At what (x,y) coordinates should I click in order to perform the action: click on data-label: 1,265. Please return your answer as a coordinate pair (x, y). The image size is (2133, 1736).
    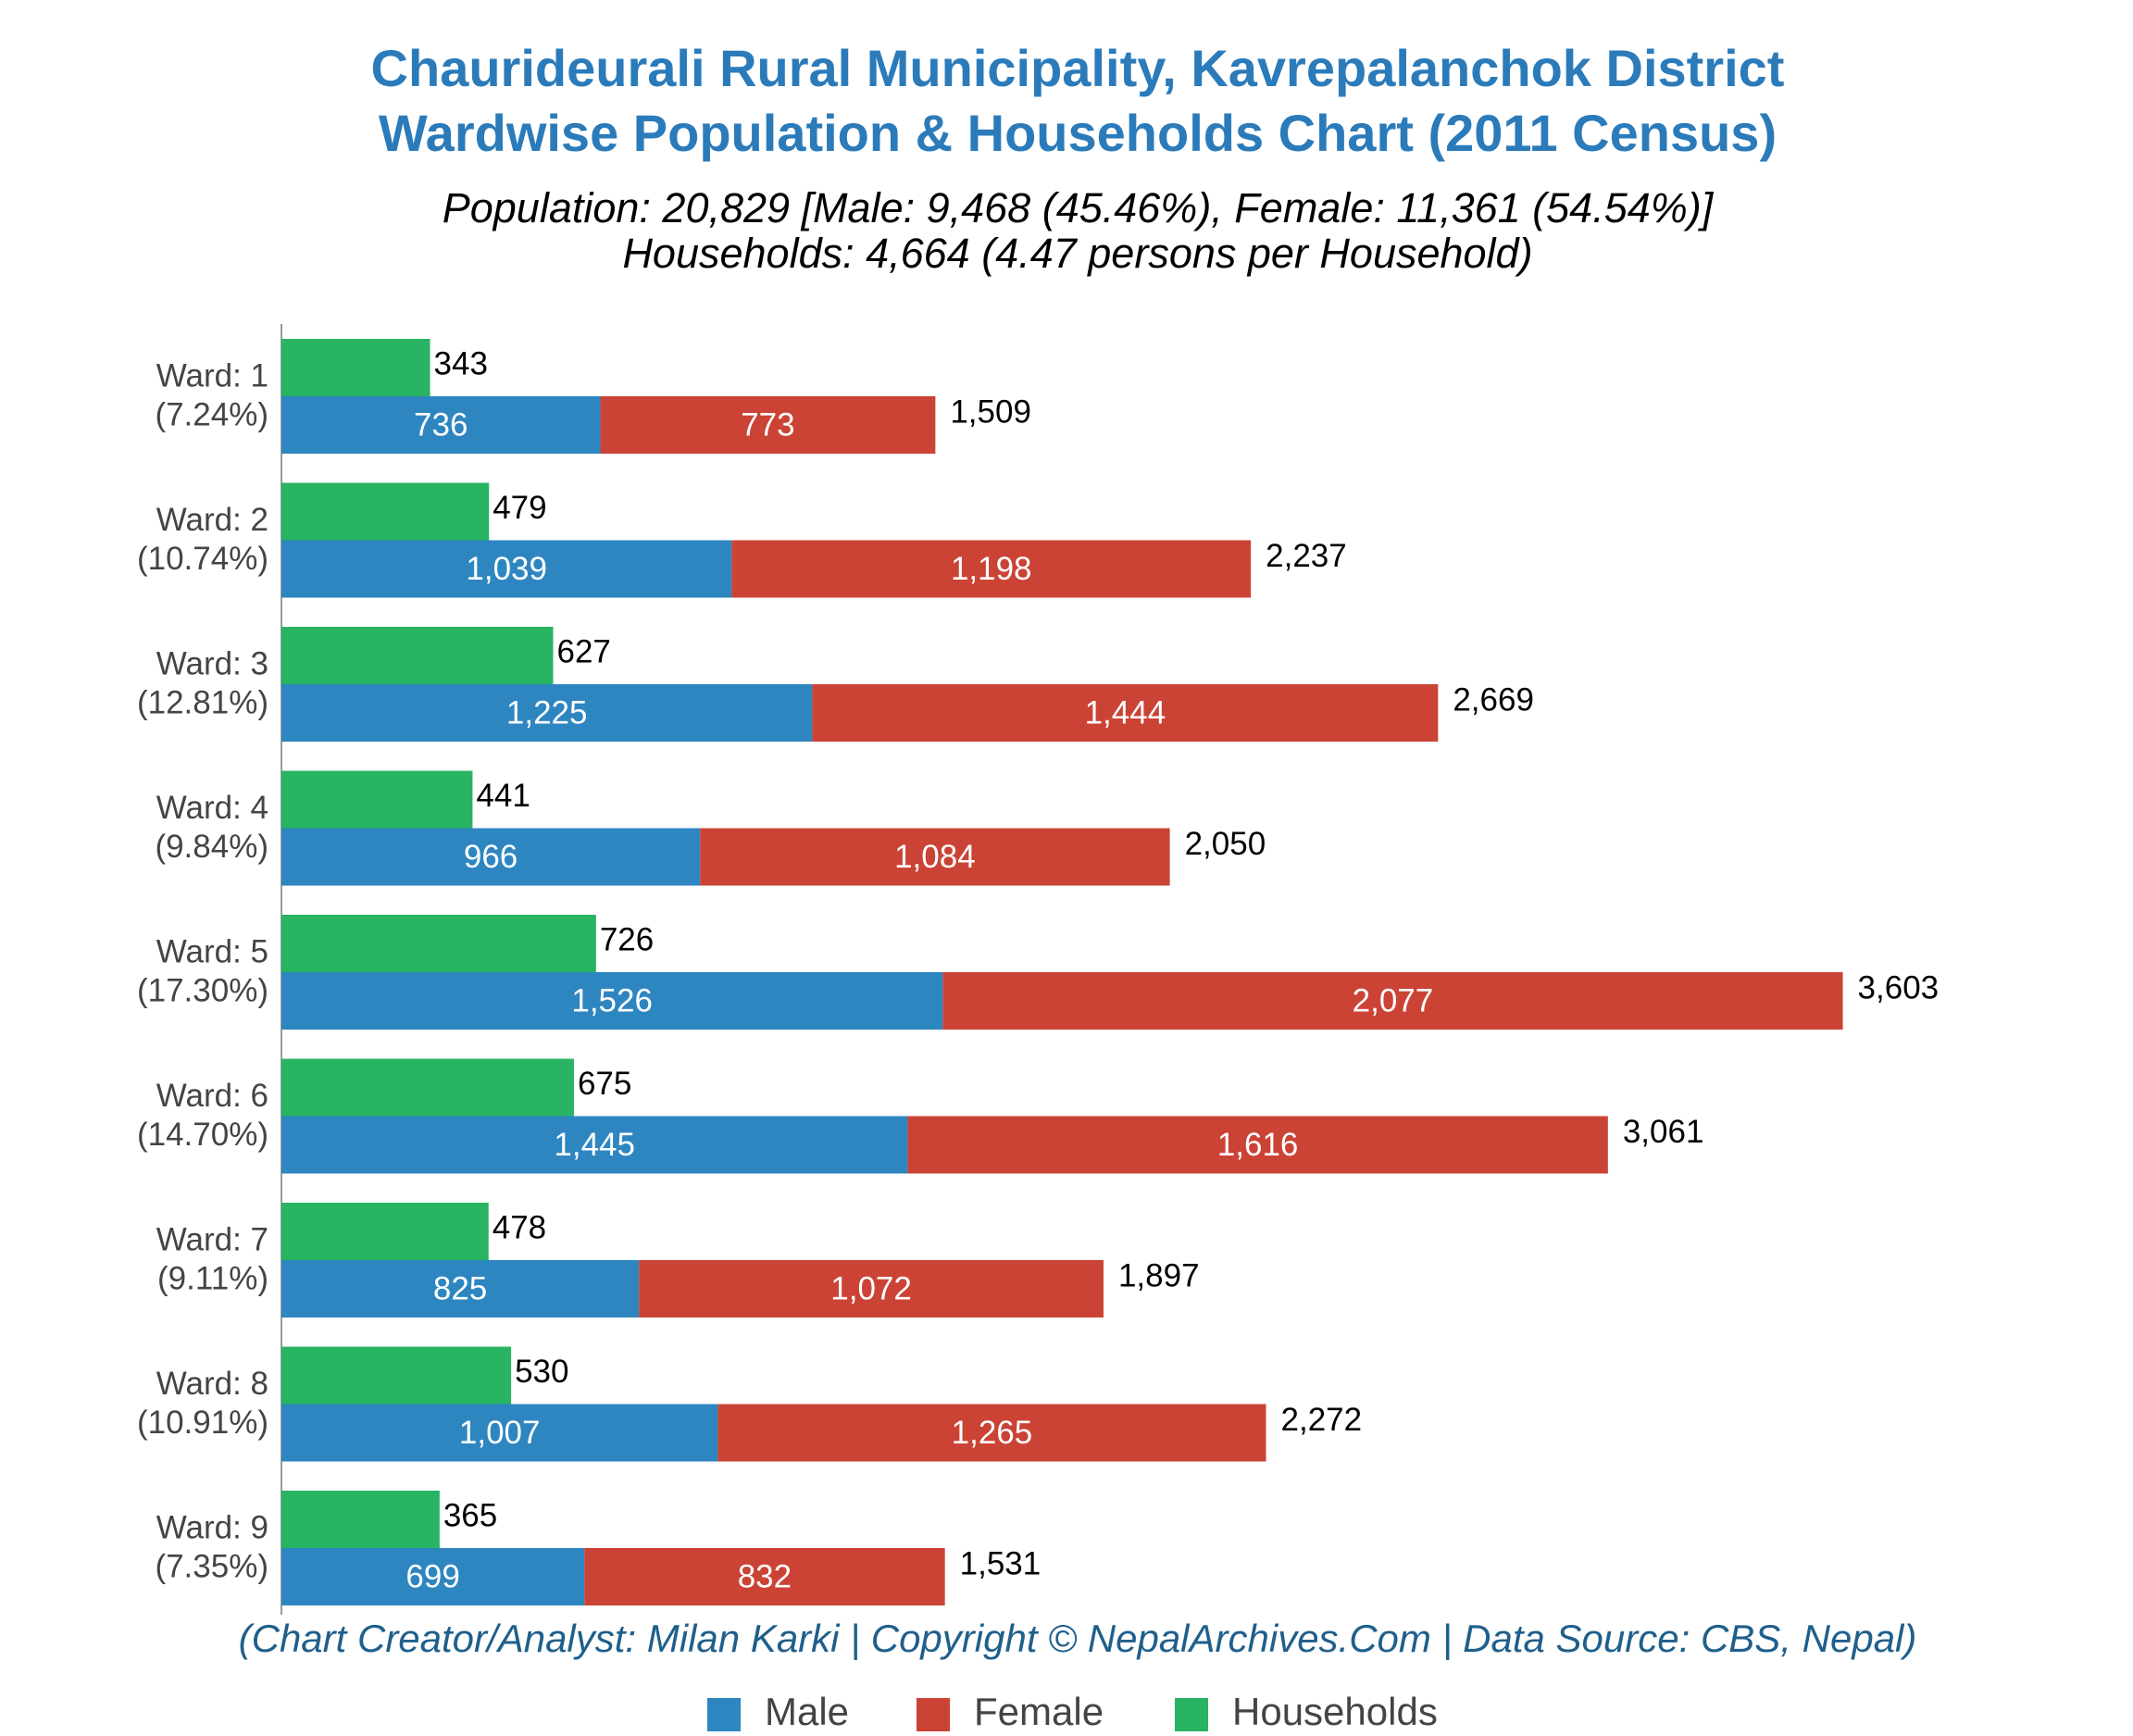
    Looking at the image, I should click on (992, 1433).